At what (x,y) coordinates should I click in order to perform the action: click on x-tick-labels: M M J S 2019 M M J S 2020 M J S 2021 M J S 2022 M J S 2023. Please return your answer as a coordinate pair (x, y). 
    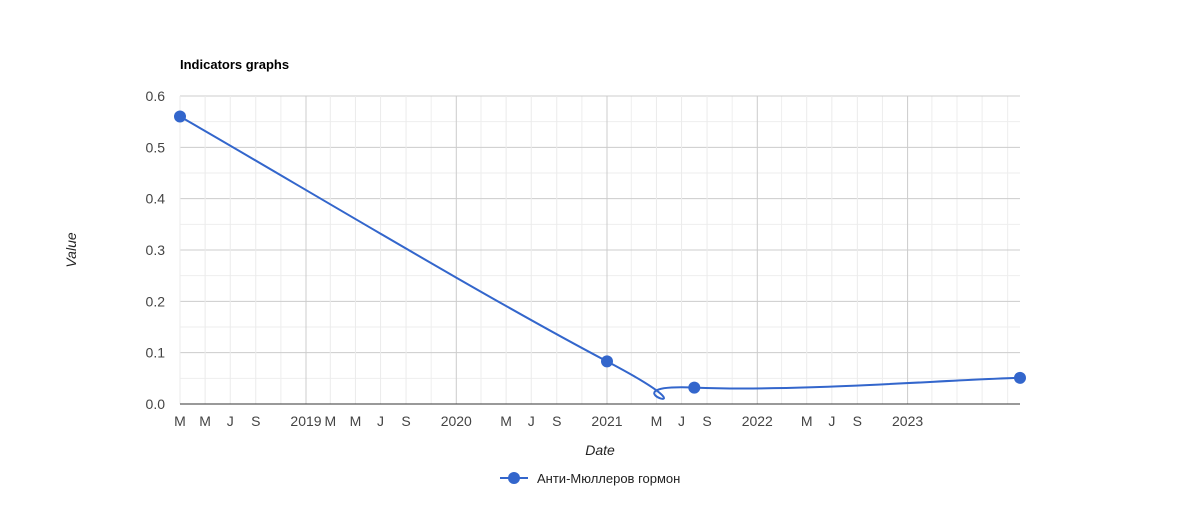
    Looking at the image, I should click on (548, 421).